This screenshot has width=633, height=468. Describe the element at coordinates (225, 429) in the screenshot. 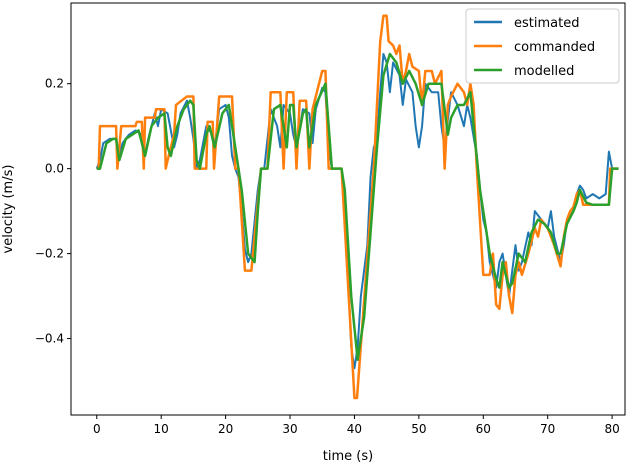

I see `x-tick-label: 20` at that location.